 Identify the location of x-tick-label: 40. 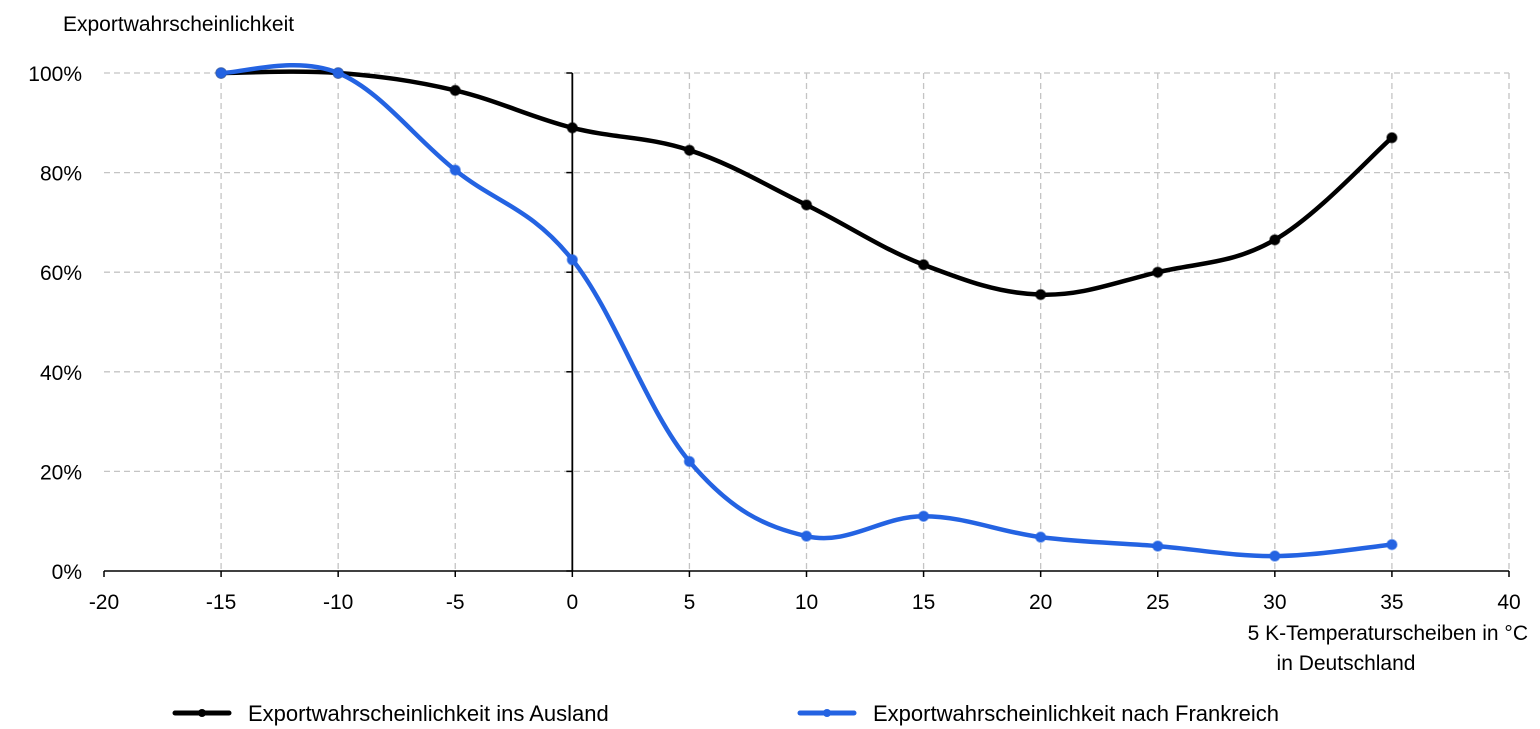
(1508, 602).